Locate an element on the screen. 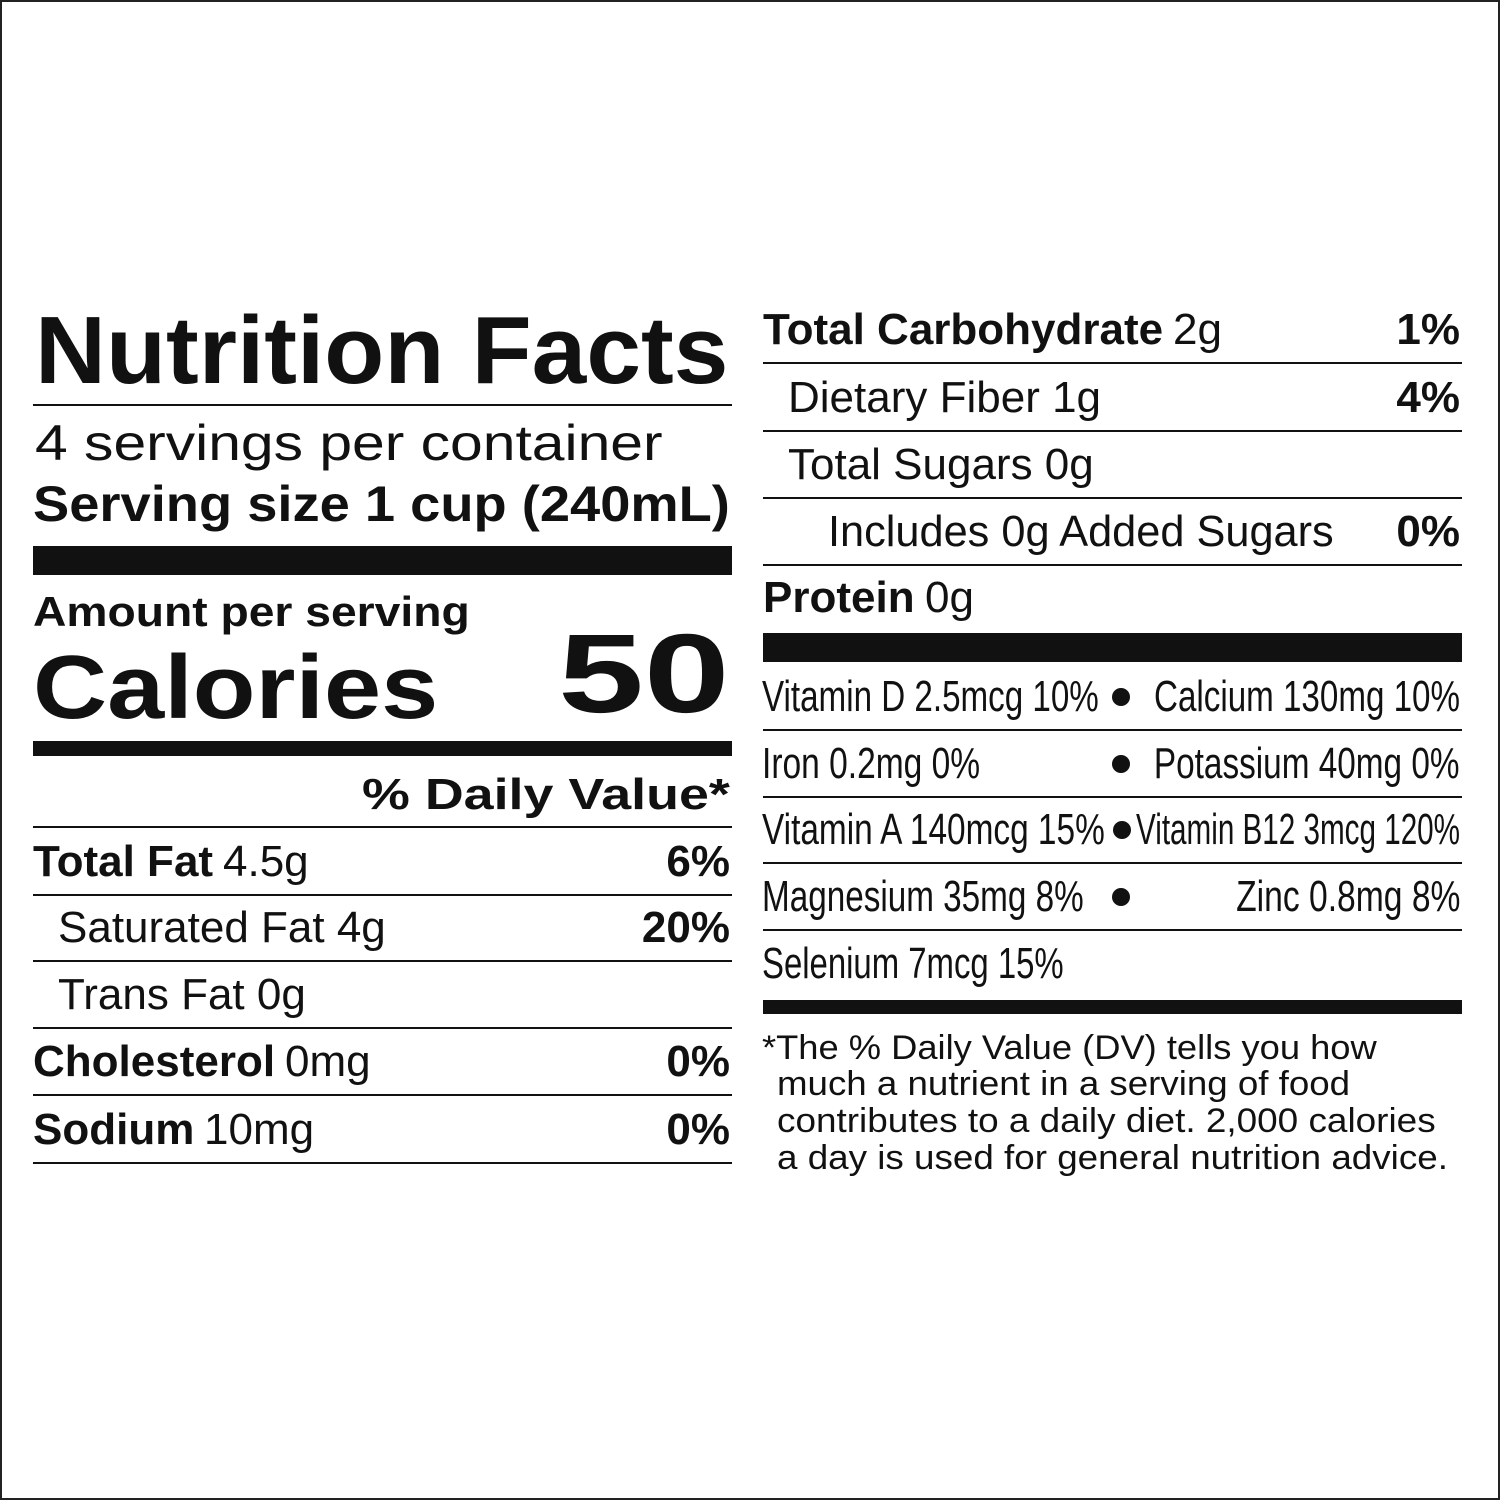 Image resolution: width=1500 pixels, height=1500 pixels. nutrient-amount: 2g is located at coordinates (1197, 329).